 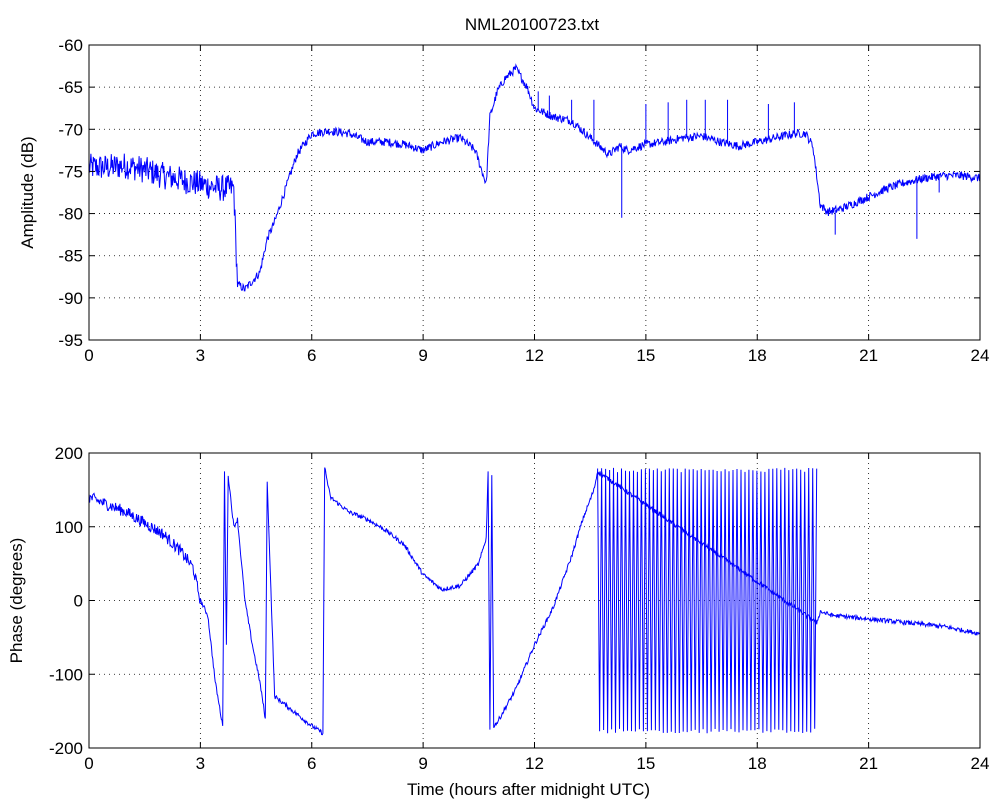 What do you see at coordinates (868, 763) in the screenshot?
I see `phase-x-tick-label: 21` at bounding box center [868, 763].